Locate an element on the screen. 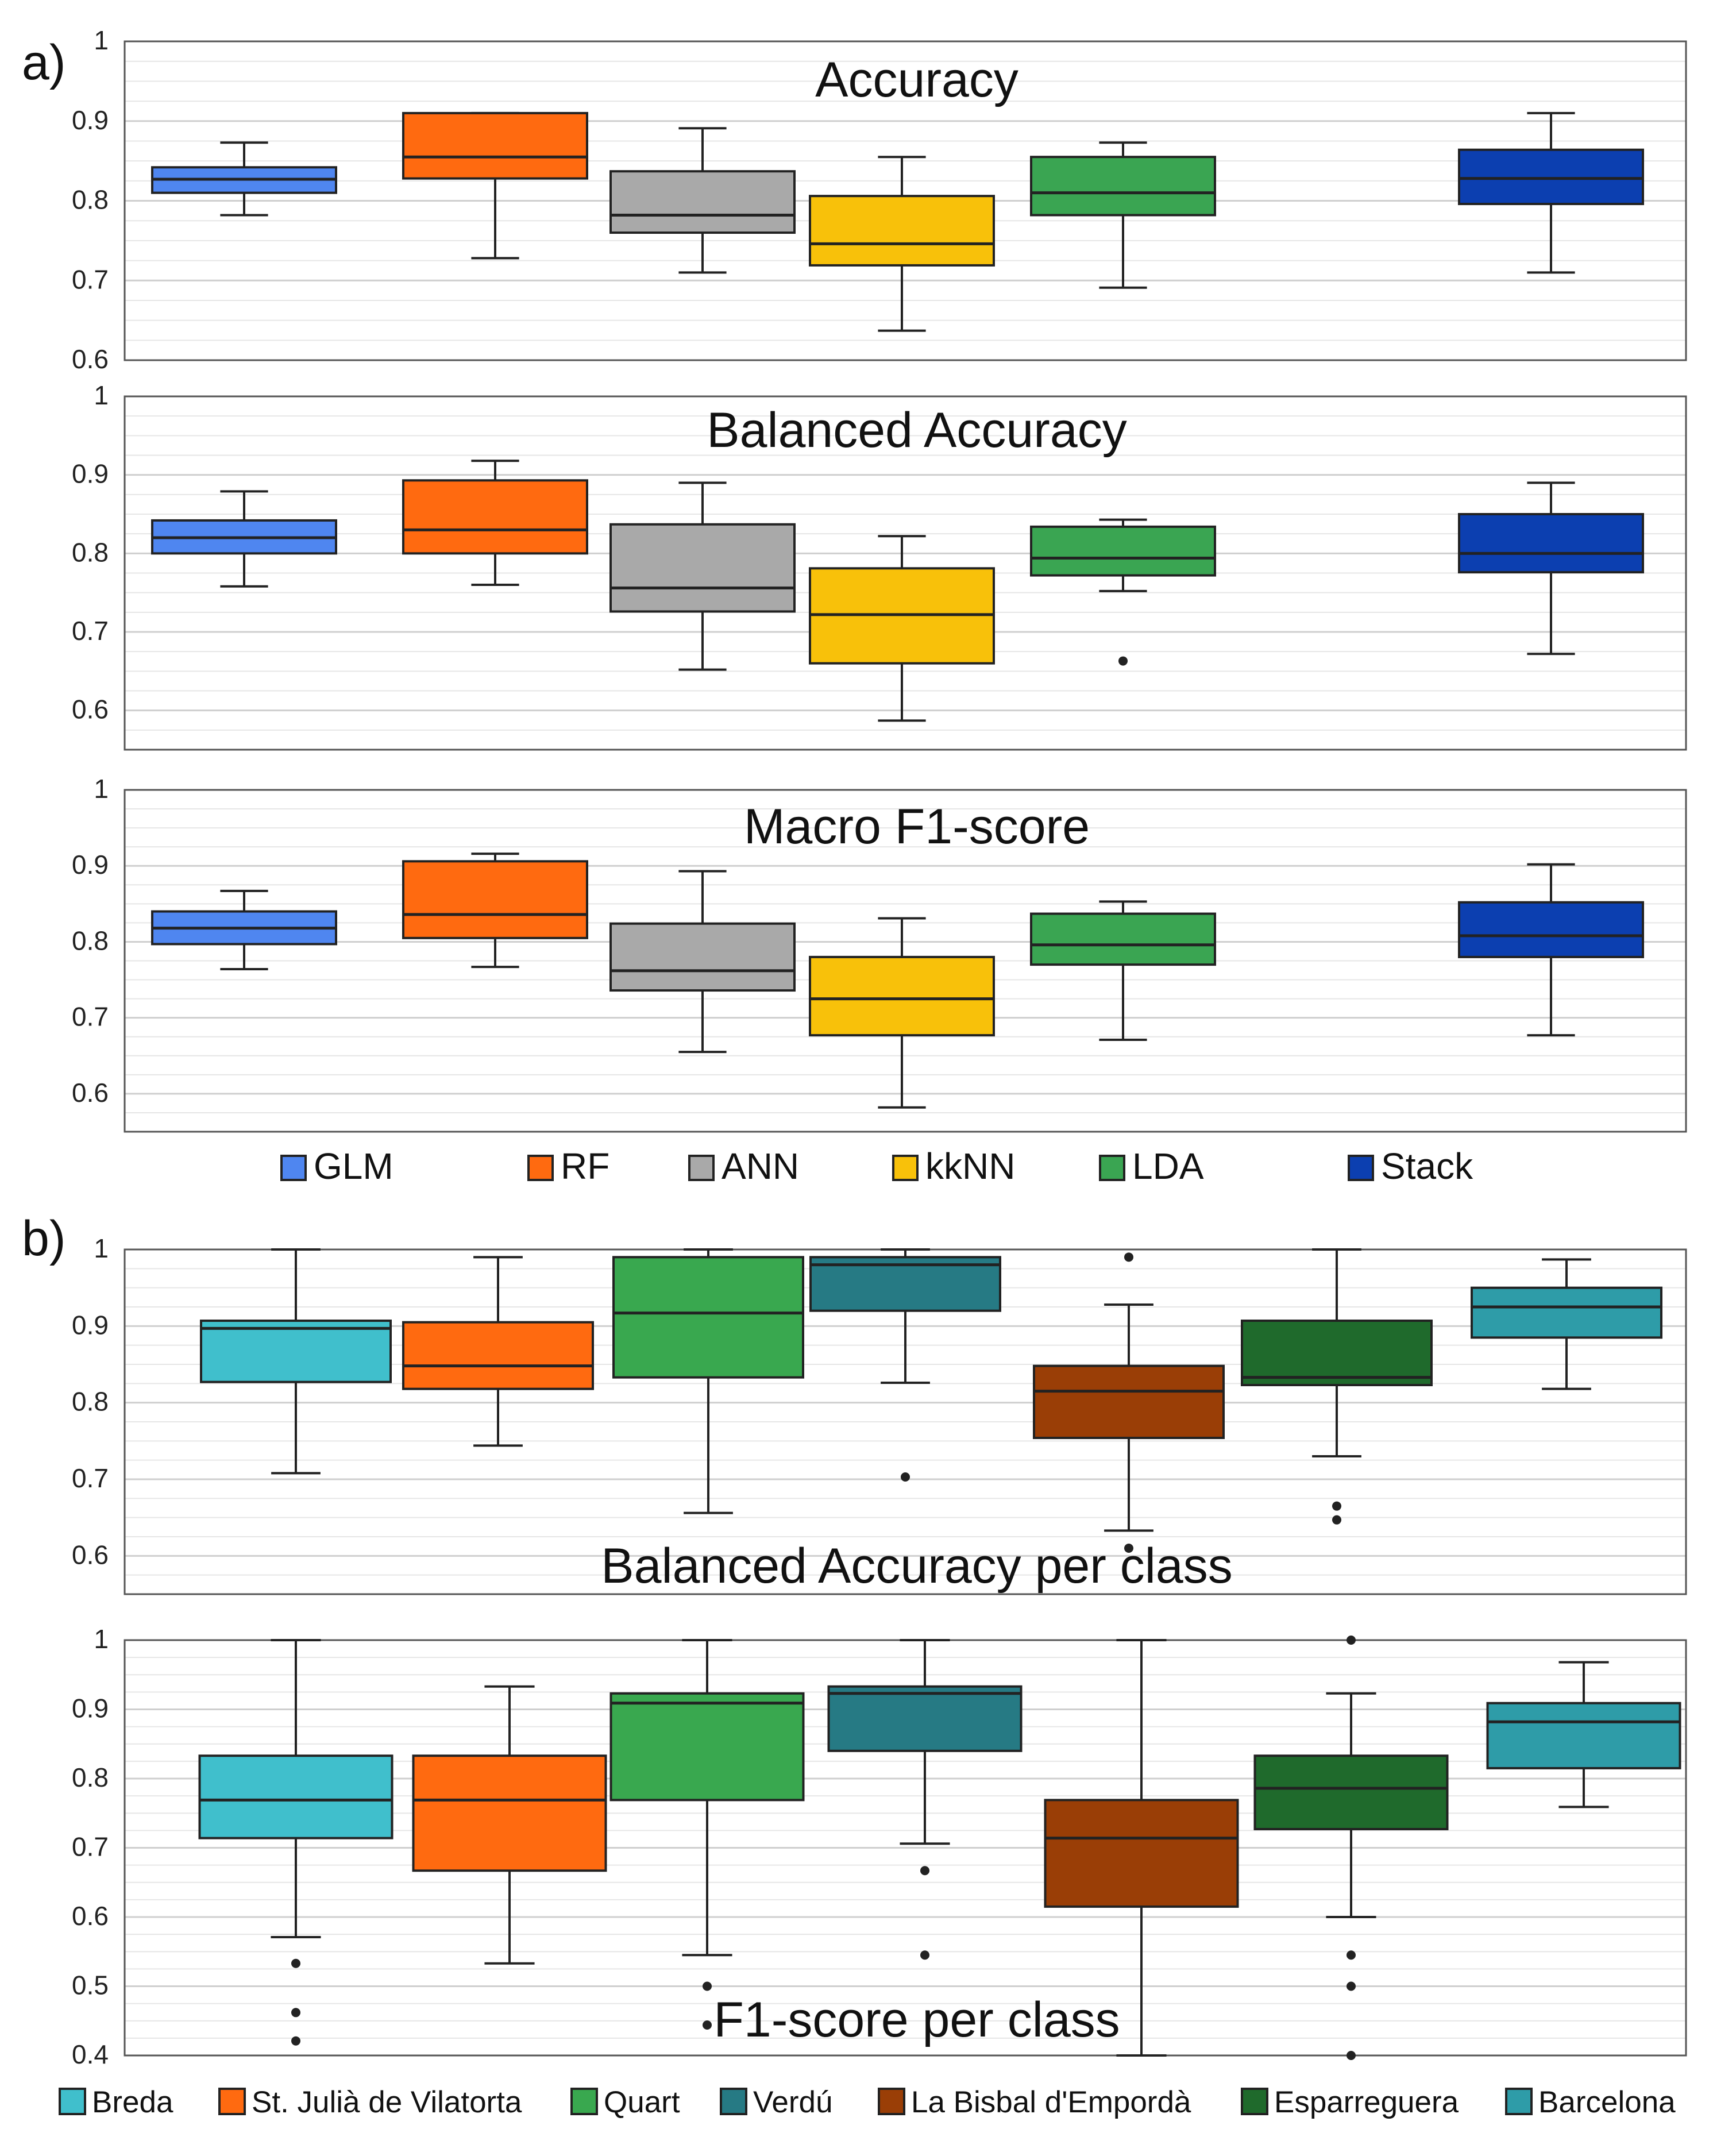 This screenshot has height=2156, width=1713. legend-label-glm: GLM is located at coordinates (353, 1166).